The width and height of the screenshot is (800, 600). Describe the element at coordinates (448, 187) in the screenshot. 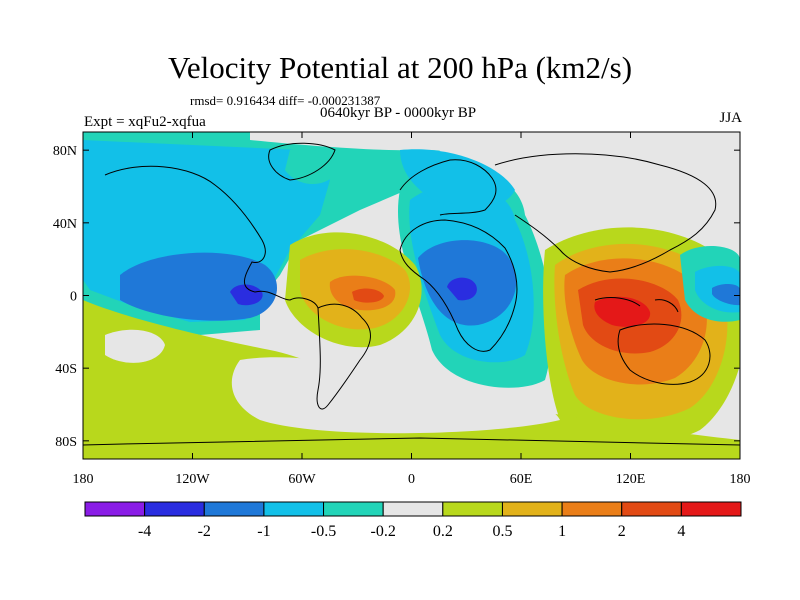

I see `coast-europe` at that location.